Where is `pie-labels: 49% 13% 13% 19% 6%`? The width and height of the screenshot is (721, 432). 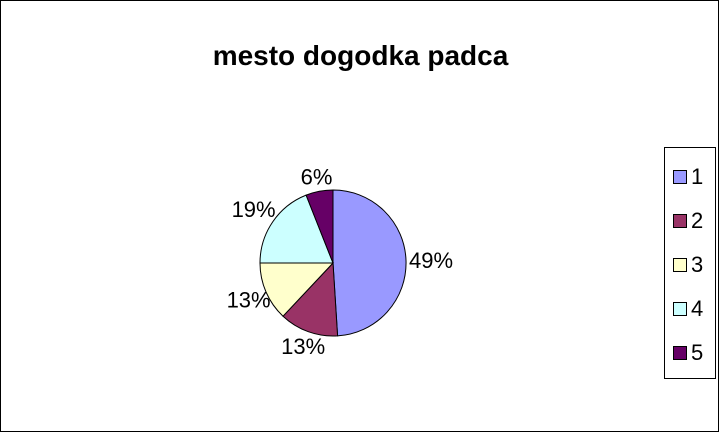 pie-labels: 49% 13% 13% 19% 6% is located at coordinates (340, 262).